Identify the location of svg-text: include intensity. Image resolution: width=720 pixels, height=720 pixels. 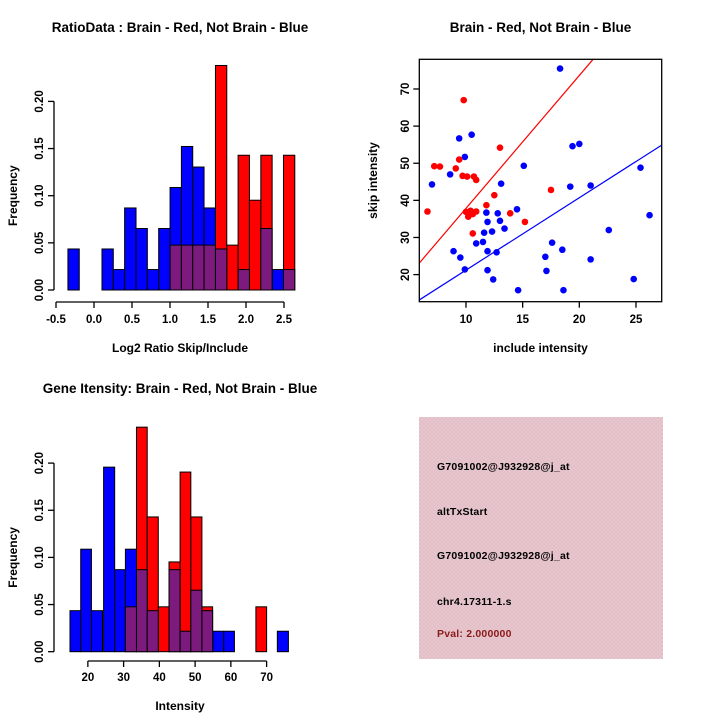
(540, 348).